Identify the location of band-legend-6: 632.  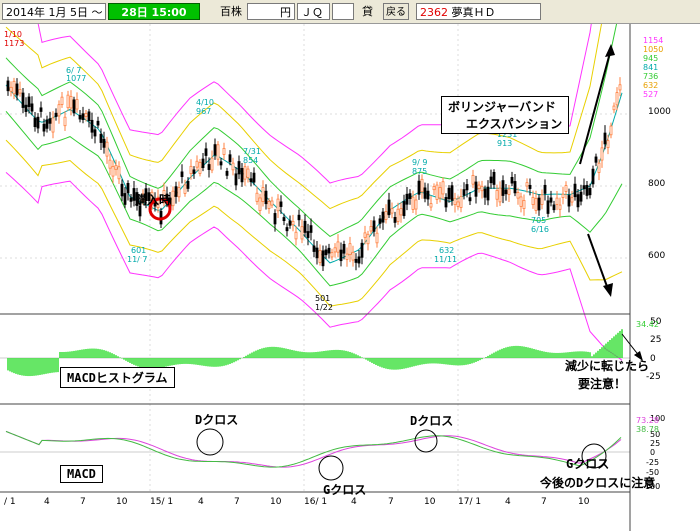
(650, 85).